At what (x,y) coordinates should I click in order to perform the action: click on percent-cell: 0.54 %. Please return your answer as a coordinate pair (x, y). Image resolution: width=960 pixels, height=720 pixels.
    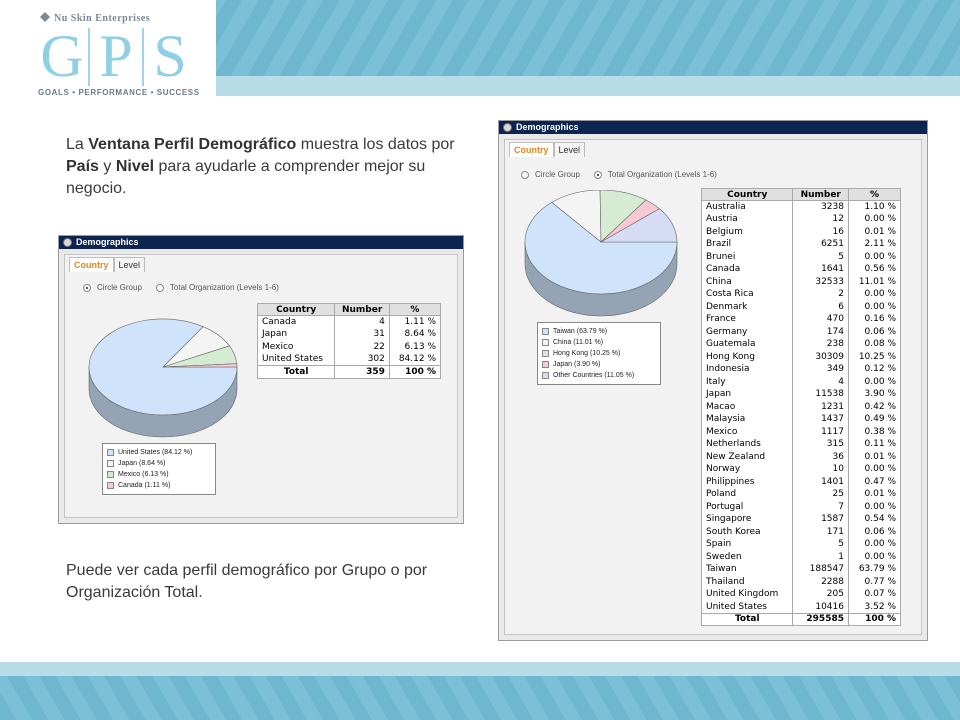
    Looking at the image, I should click on (874, 519).